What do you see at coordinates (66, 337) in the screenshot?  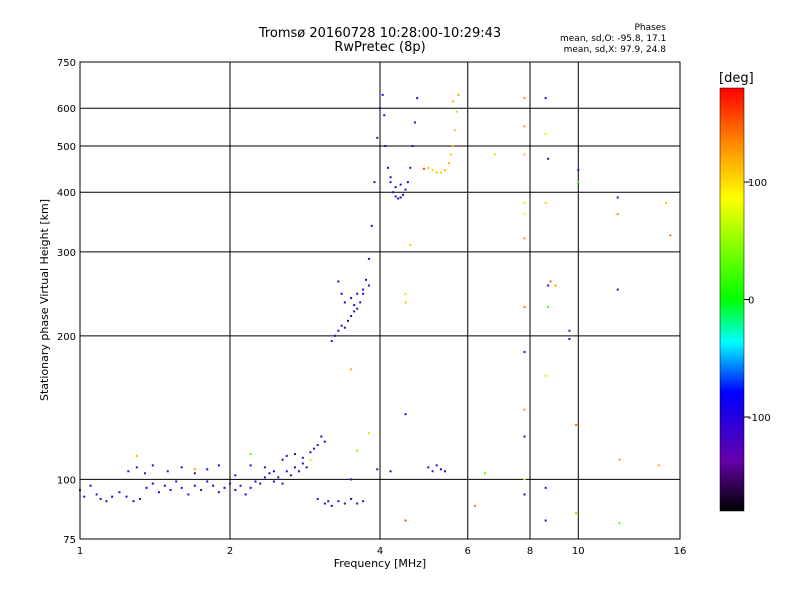 I see `y-tick-label: 200` at bounding box center [66, 337].